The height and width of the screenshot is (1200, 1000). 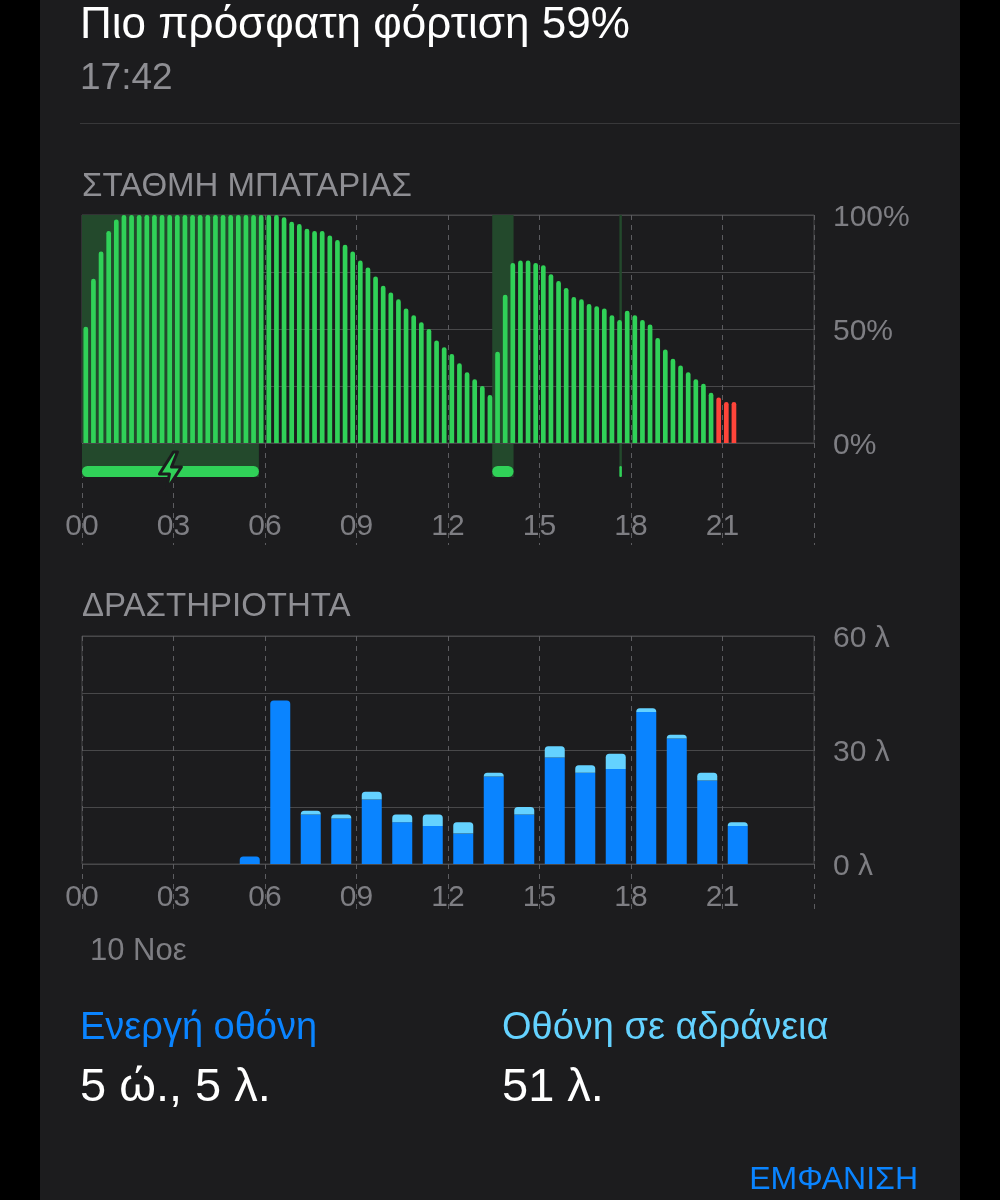 I want to click on text: Πιο πρόσφατη φόρτιση 59%, so click(x=355, y=24).